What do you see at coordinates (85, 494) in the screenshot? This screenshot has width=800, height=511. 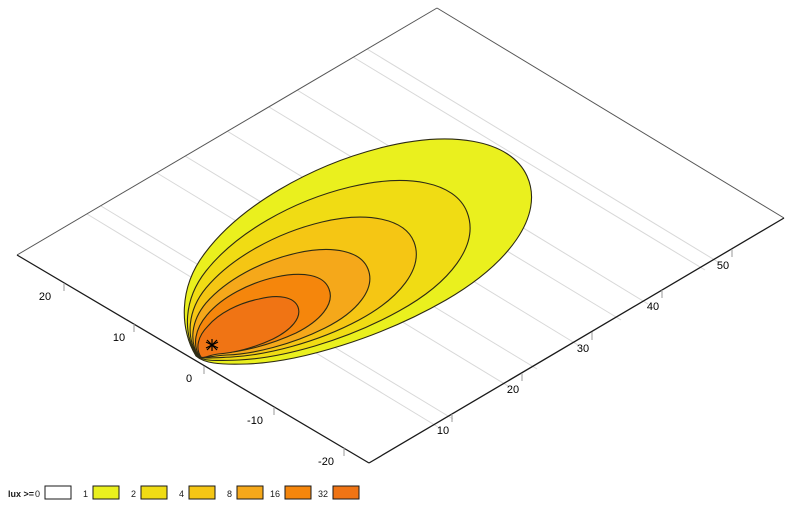 I see `legend-label-1: 1` at bounding box center [85, 494].